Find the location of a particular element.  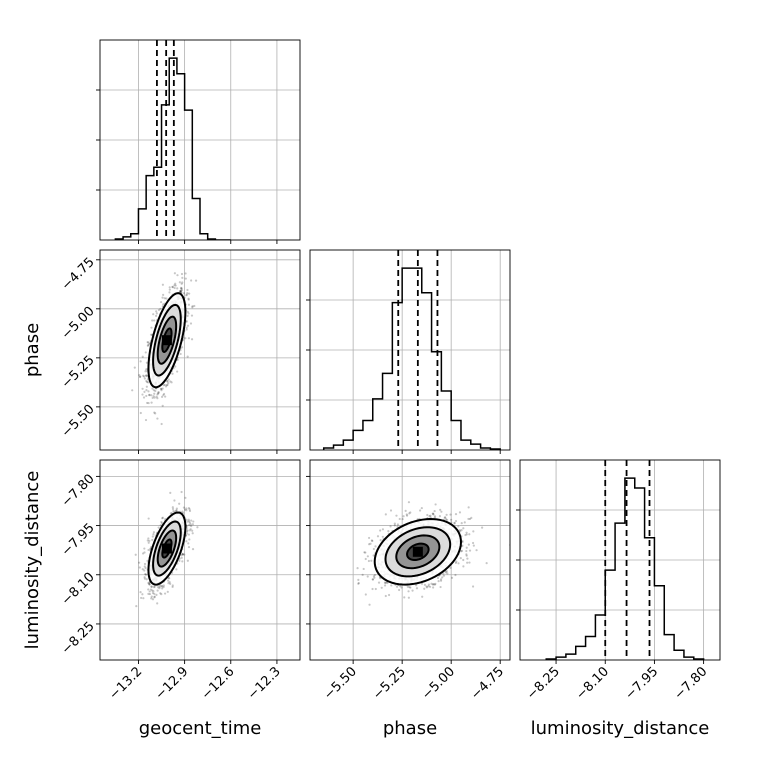

y-axis-label-phase: phase is located at coordinates (32, 350).